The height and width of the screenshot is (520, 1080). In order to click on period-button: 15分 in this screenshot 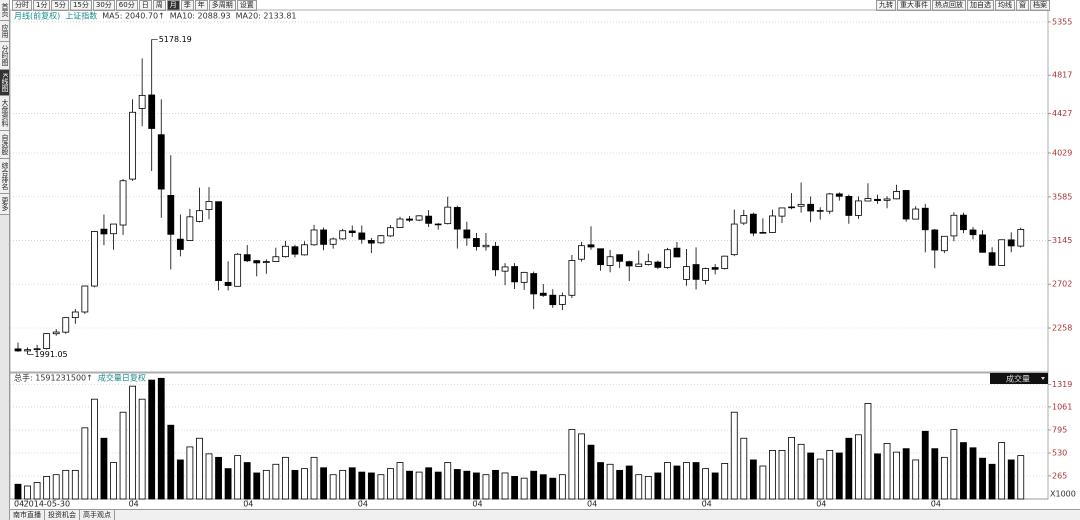, I will do `click(80, 5)`.